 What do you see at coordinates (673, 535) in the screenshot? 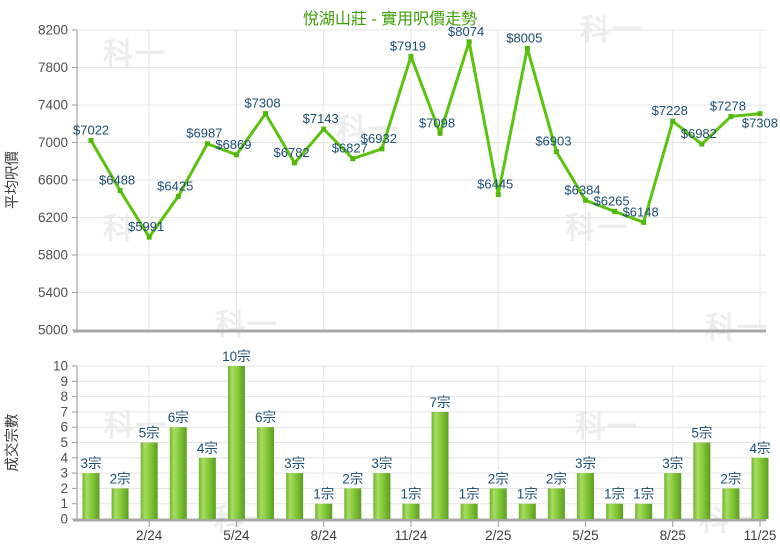
I see `x-tick-label: 8/25` at bounding box center [673, 535].